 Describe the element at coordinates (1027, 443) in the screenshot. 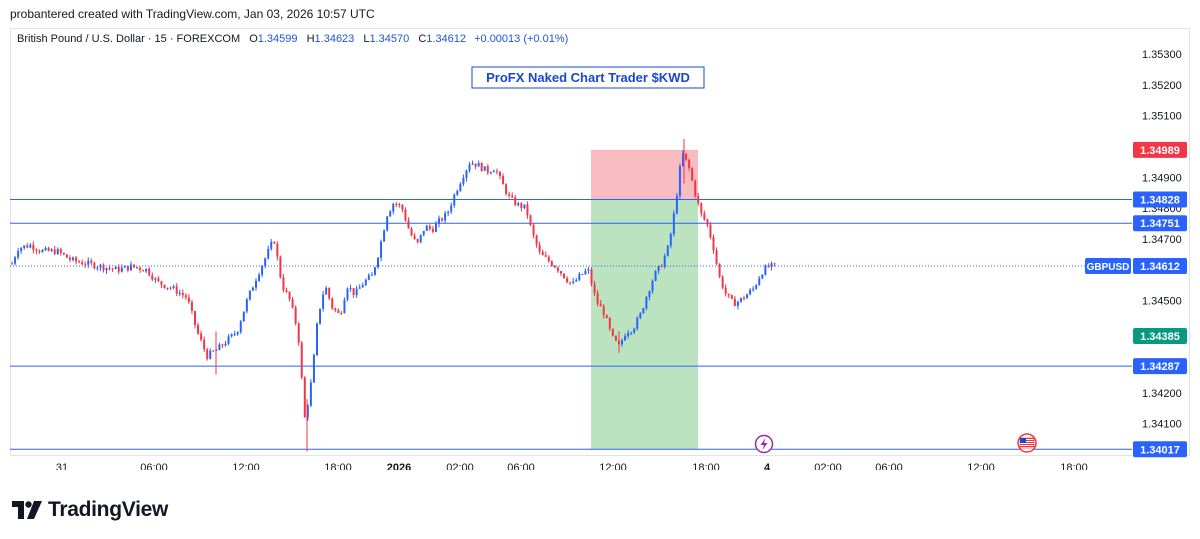

I see `us-flag-icon` at that location.